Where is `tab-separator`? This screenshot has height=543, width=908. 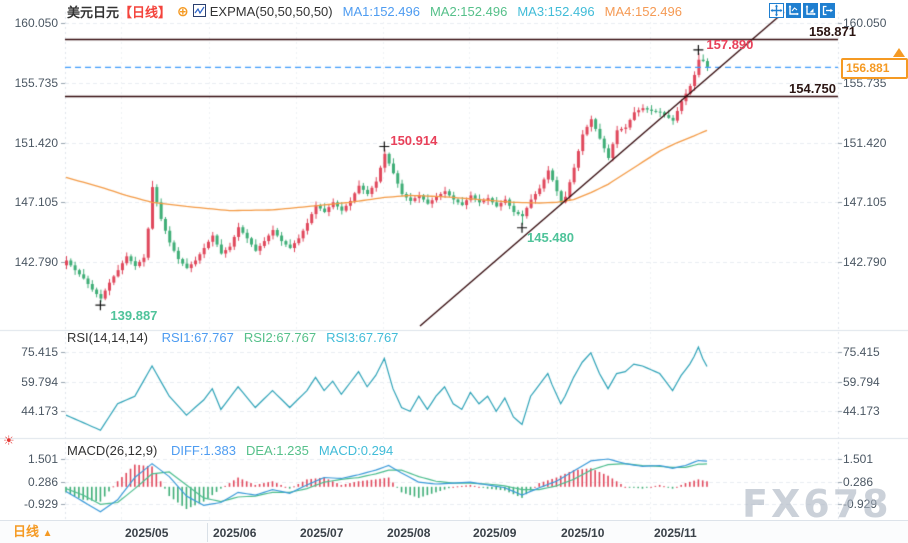
tab-separator is located at coordinates (207, 532).